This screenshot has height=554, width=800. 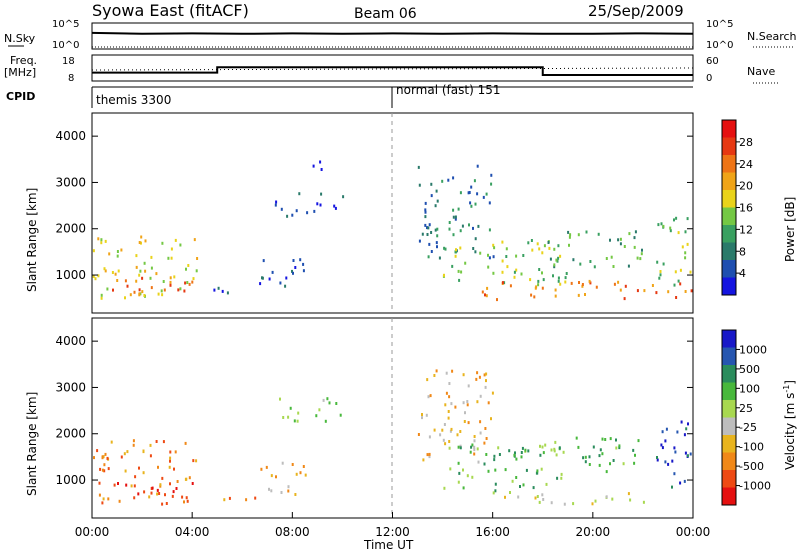 I want to click on cpid-label: CPID, so click(x=20, y=96).